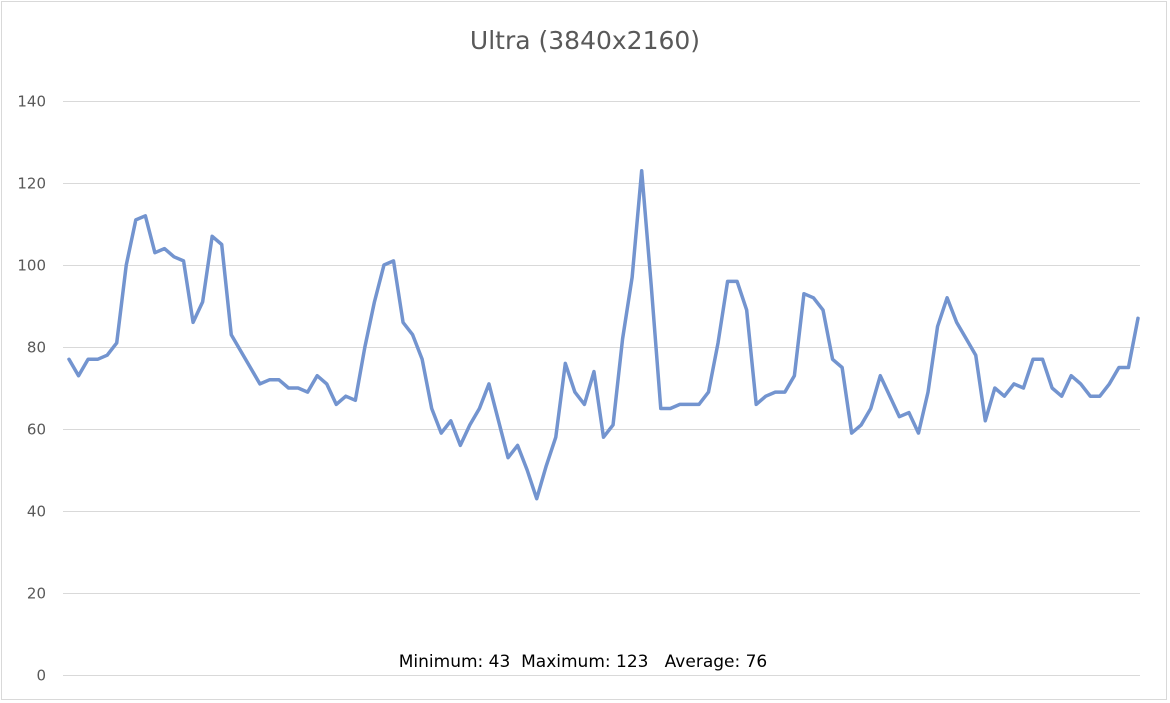 The height and width of the screenshot is (703, 1170). I want to click on y-tick-label-80: 80, so click(36, 348).